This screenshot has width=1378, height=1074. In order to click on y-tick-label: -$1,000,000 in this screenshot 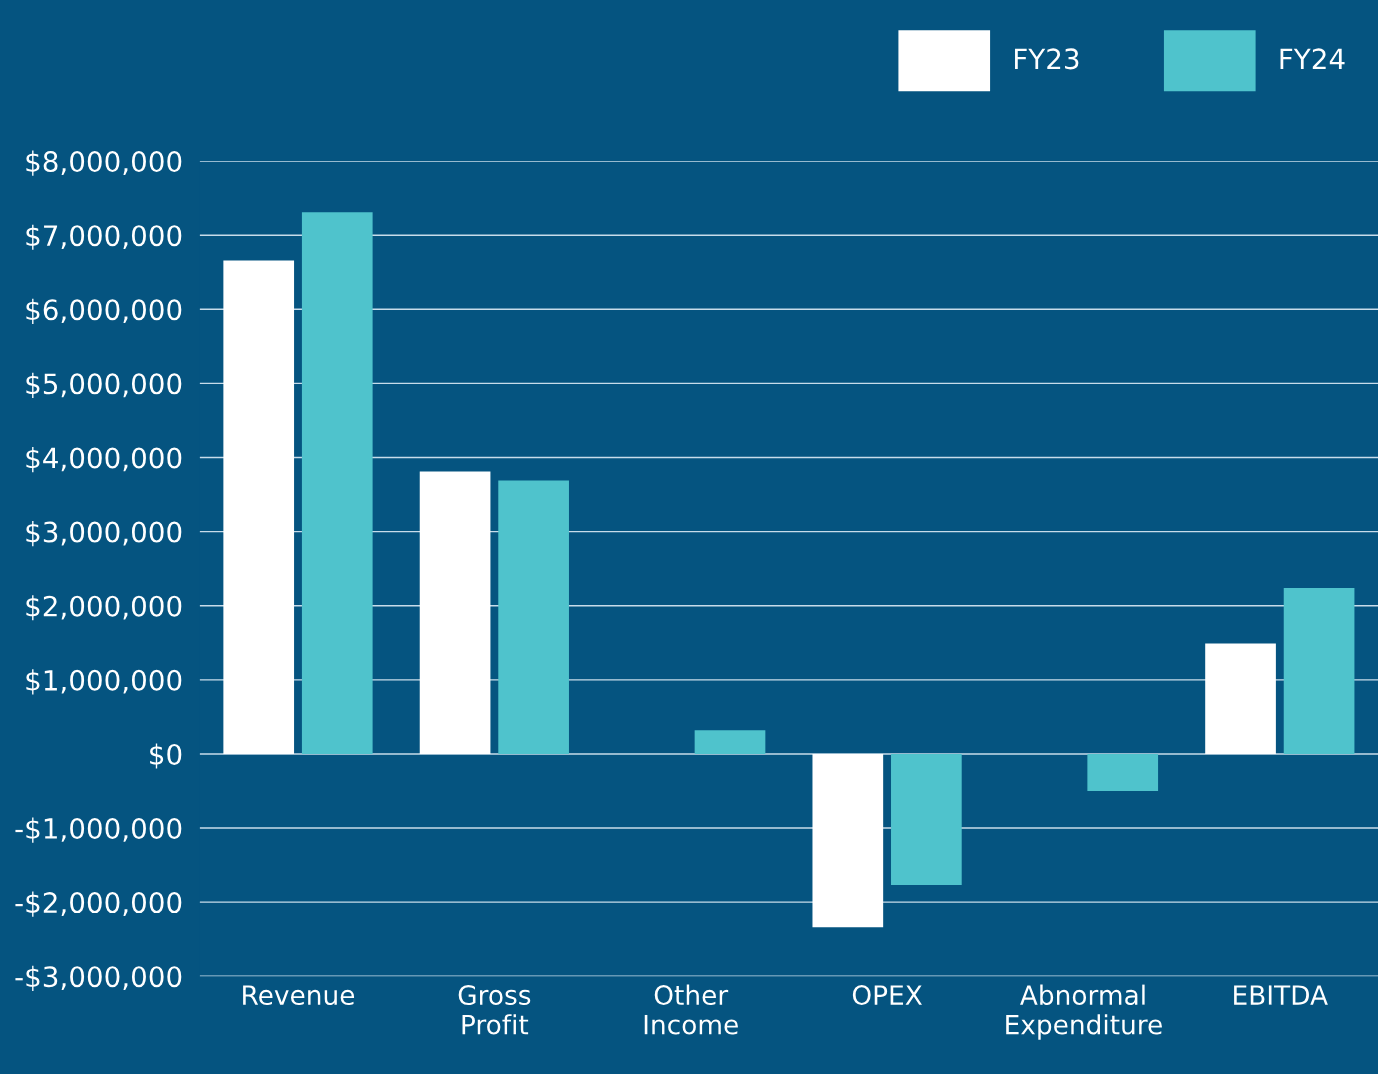, I will do `click(98, 830)`.